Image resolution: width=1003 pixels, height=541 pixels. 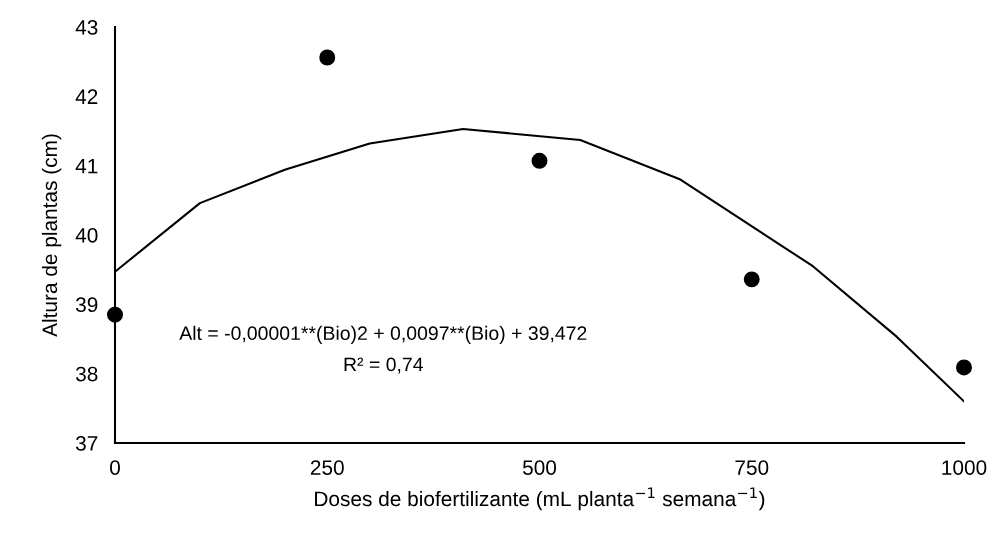 I want to click on y-tick-label: 40, so click(x=86, y=235).